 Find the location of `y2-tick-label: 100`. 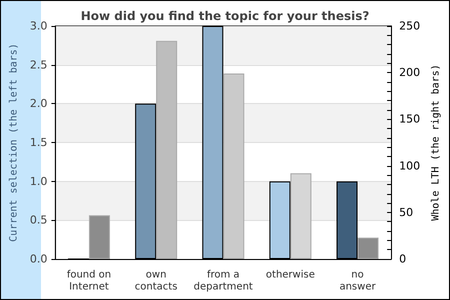

y2-tick-label: 100 is located at coordinates (409, 165).